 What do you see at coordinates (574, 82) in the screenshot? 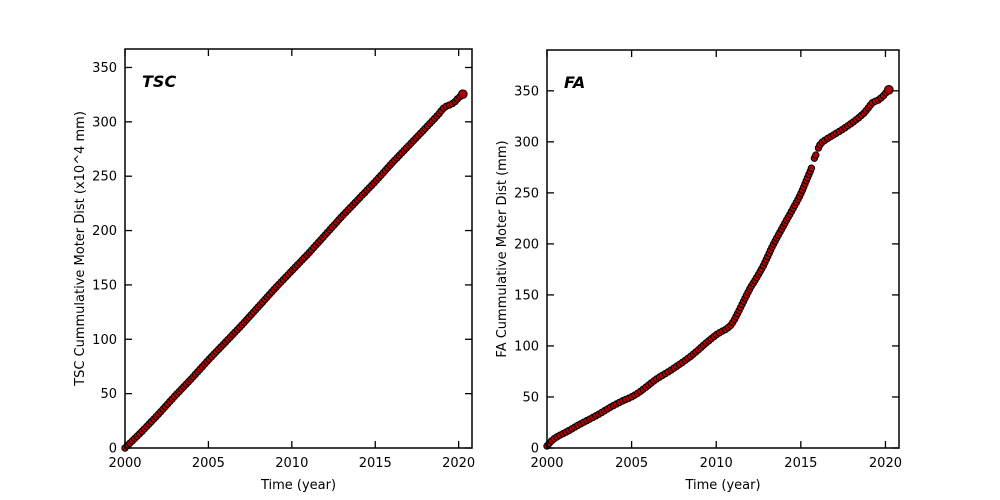
I see `plot-title: FA` at bounding box center [574, 82].